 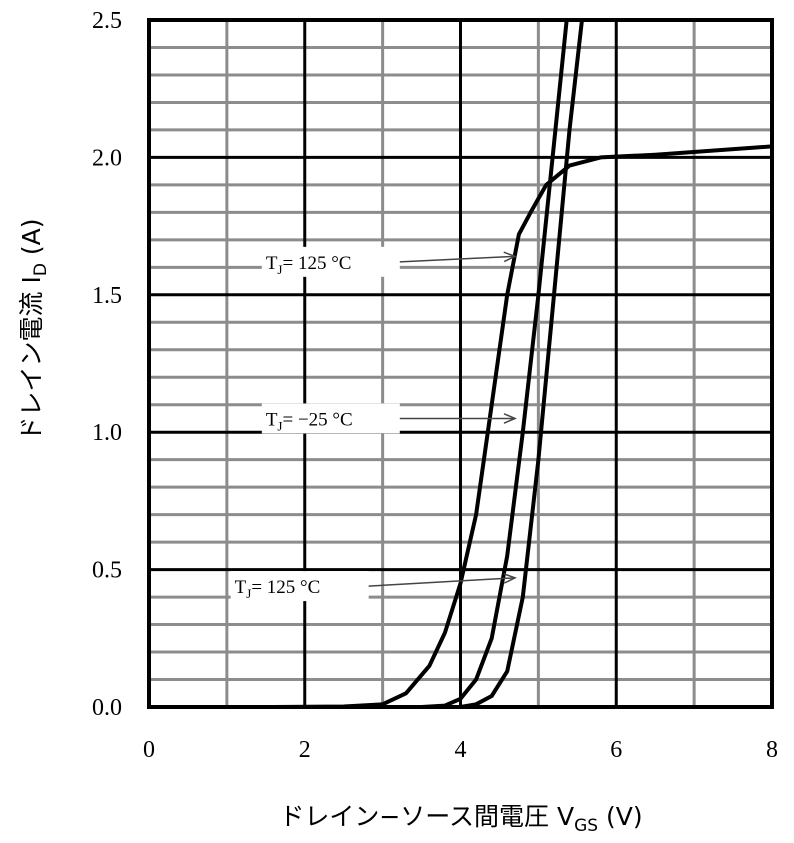 I want to click on x-tick-label: 6, so click(x=616, y=750).